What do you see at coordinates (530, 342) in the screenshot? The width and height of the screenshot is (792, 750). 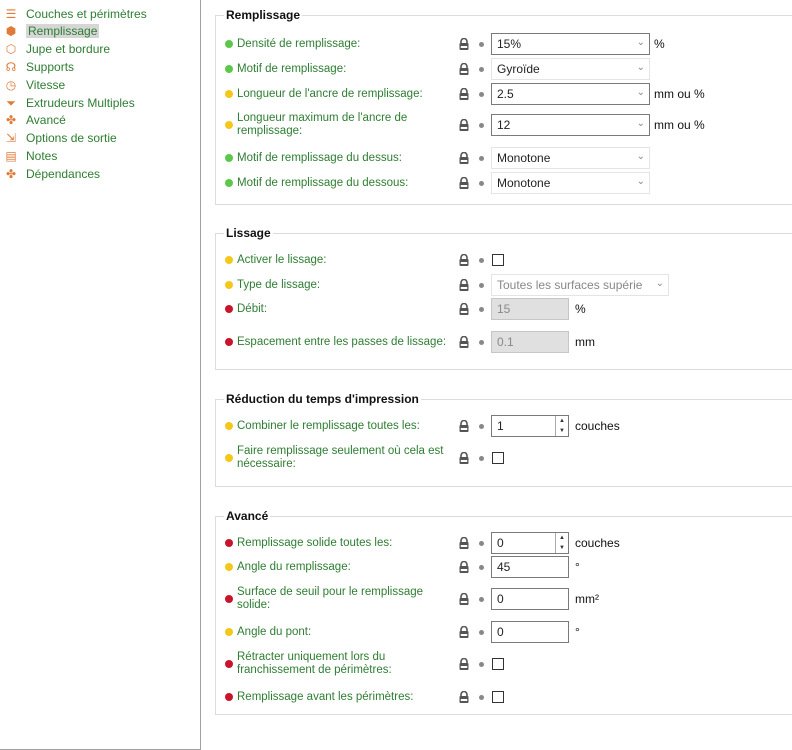 I see `setting-input: 0.1` at bounding box center [530, 342].